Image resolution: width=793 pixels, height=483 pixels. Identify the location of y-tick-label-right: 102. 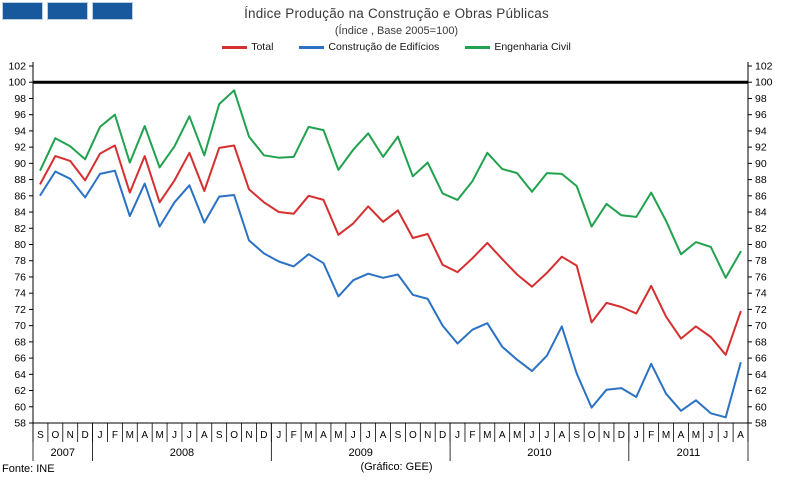
(764, 67).